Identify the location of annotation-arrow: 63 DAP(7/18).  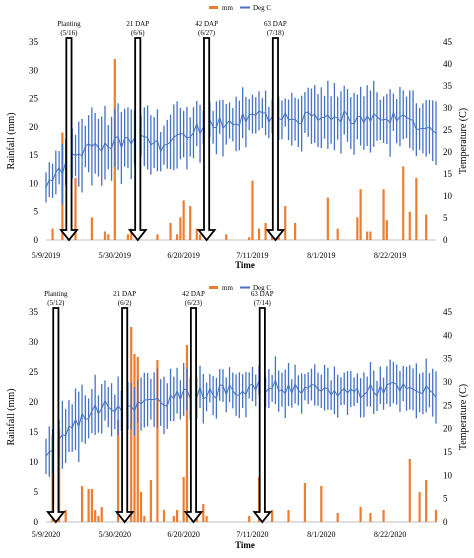
(275, 131).